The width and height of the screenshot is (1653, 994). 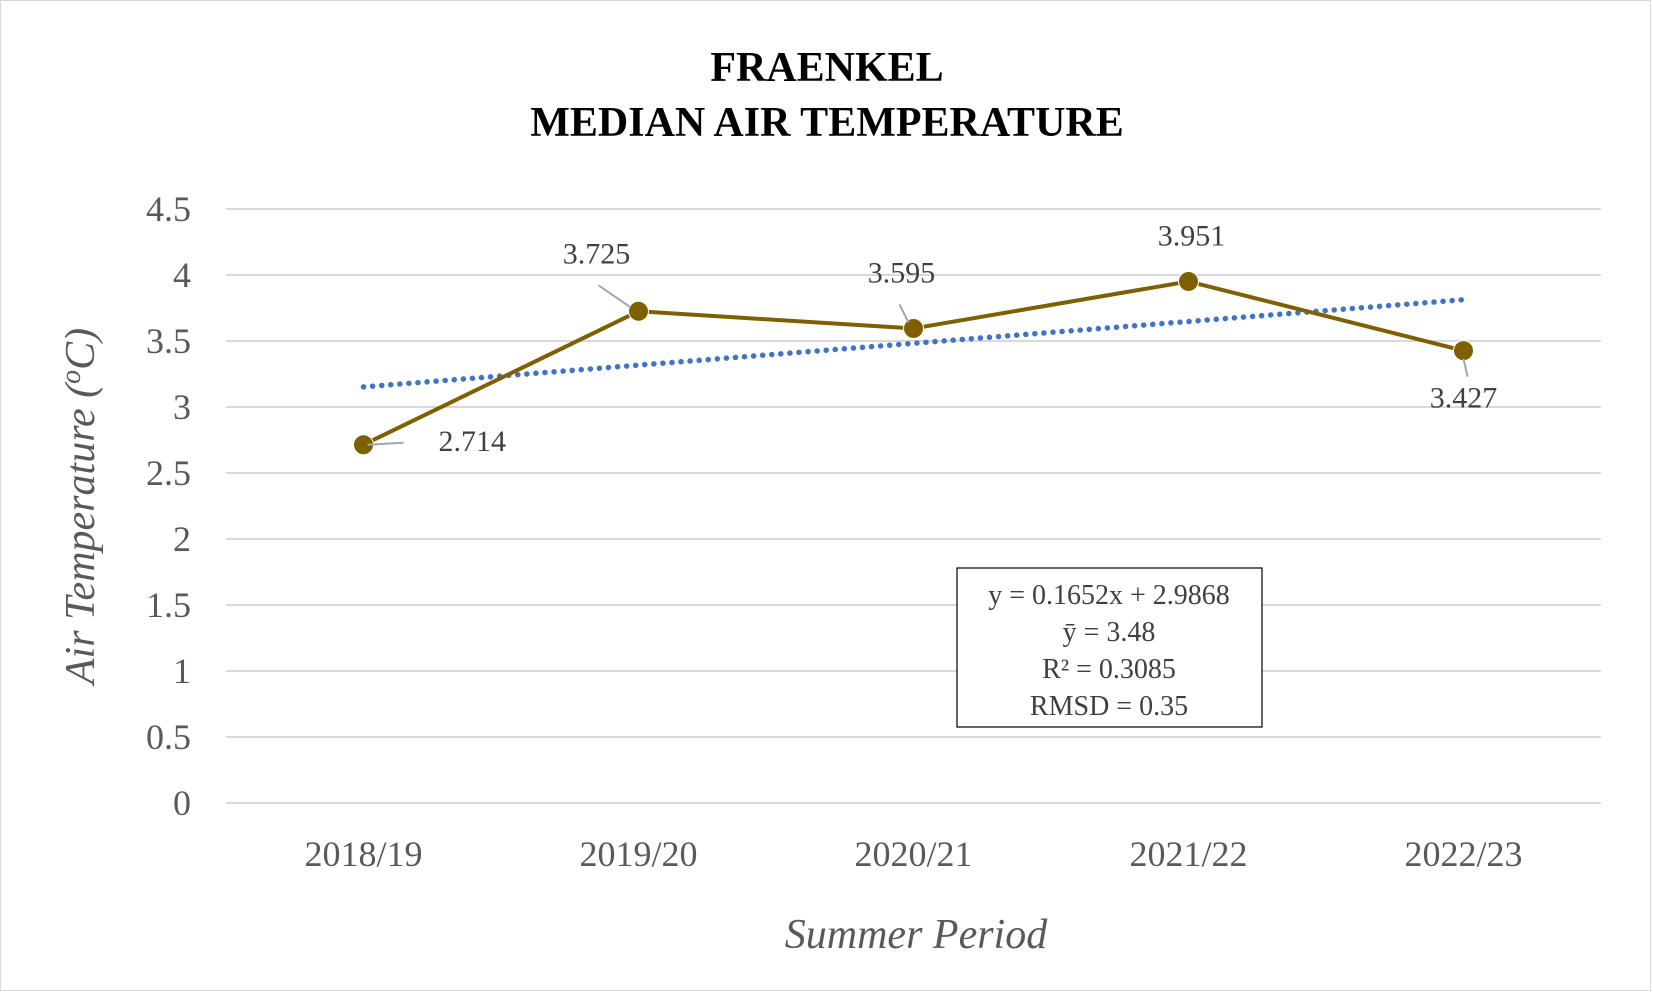 I want to click on x-tick-label: 2018/19, so click(x=363, y=854).